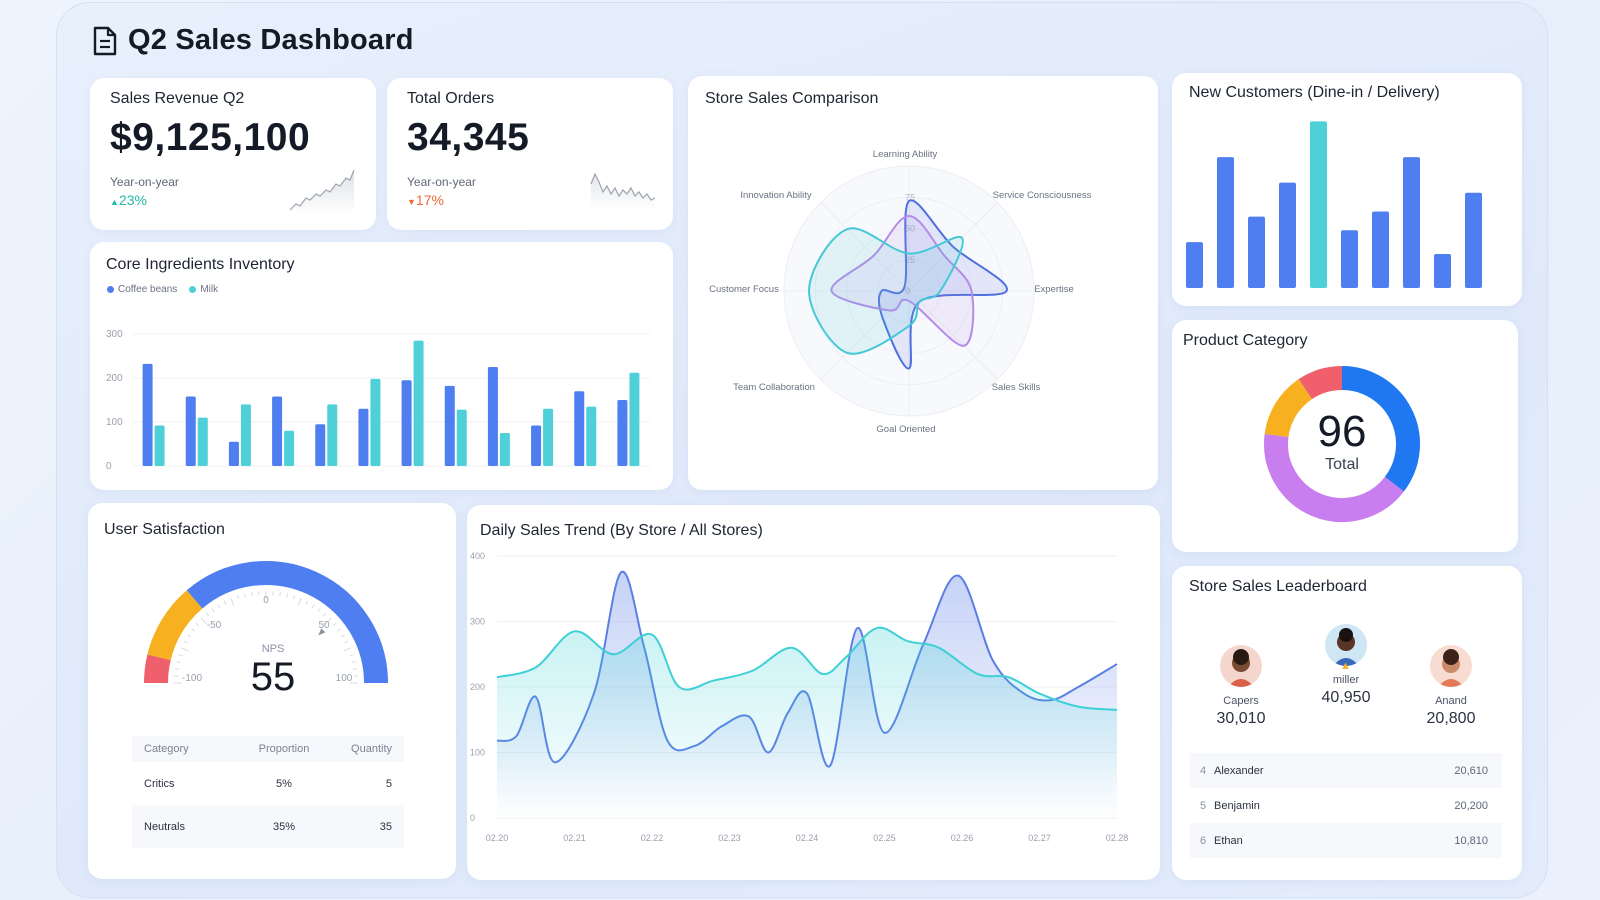  What do you see at coordinates (1016, 387) in the screenshot?
I see `radar-axis-label: Sales Skills` at bounding box center [1016, 387].